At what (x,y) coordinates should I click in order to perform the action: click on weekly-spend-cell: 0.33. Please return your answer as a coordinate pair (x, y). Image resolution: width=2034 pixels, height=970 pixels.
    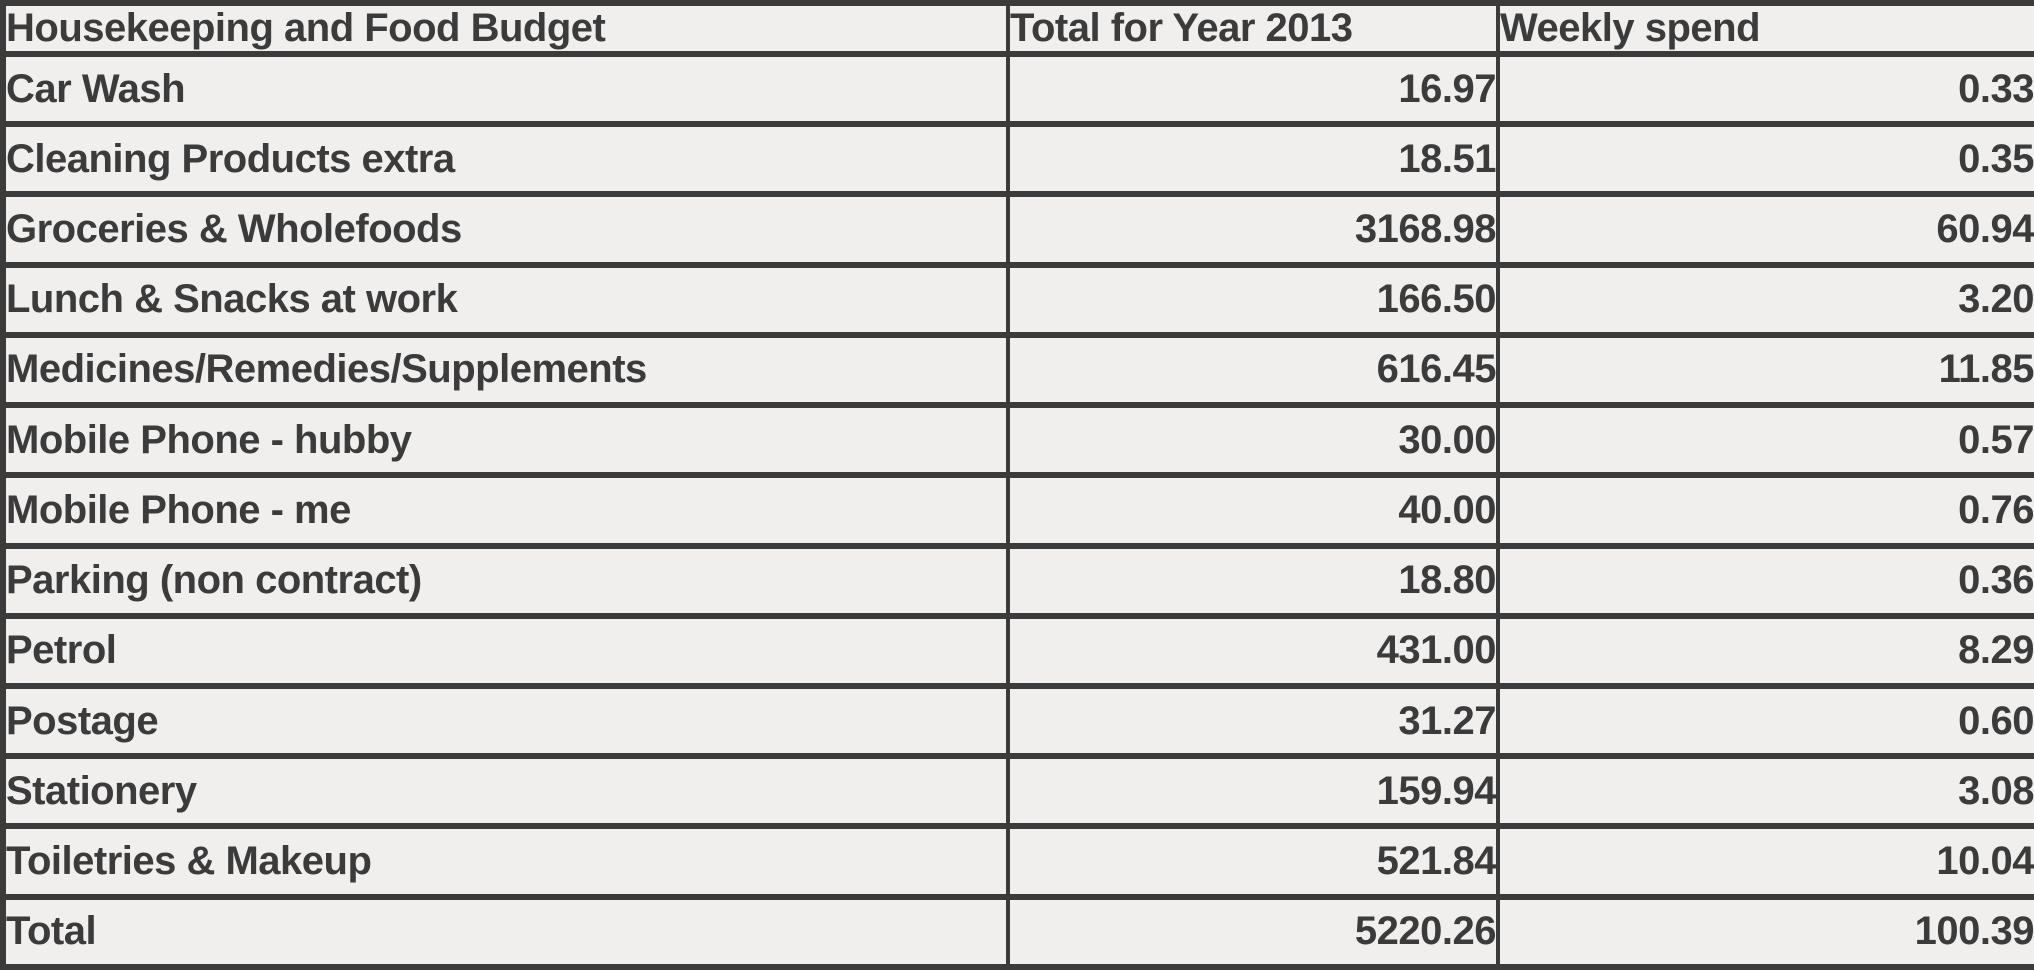
    Looking at the image, I should click on (1765, 89).